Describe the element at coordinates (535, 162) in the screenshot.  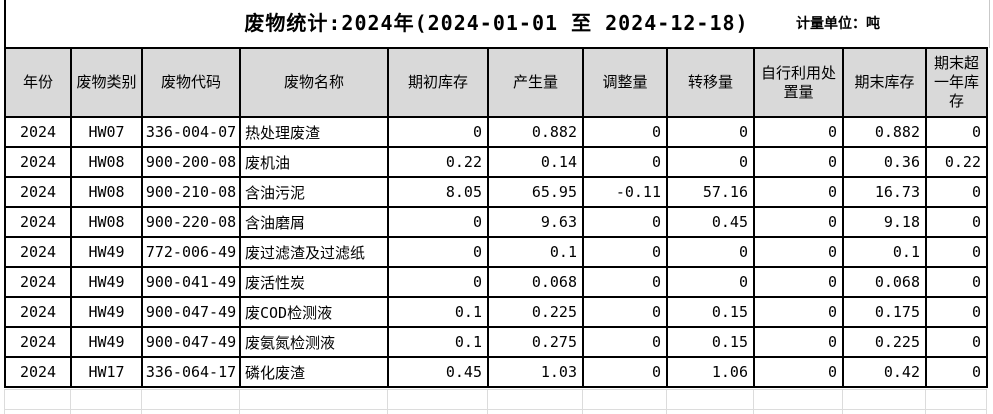
I see `cell-r1c5: 0.14` at that location.